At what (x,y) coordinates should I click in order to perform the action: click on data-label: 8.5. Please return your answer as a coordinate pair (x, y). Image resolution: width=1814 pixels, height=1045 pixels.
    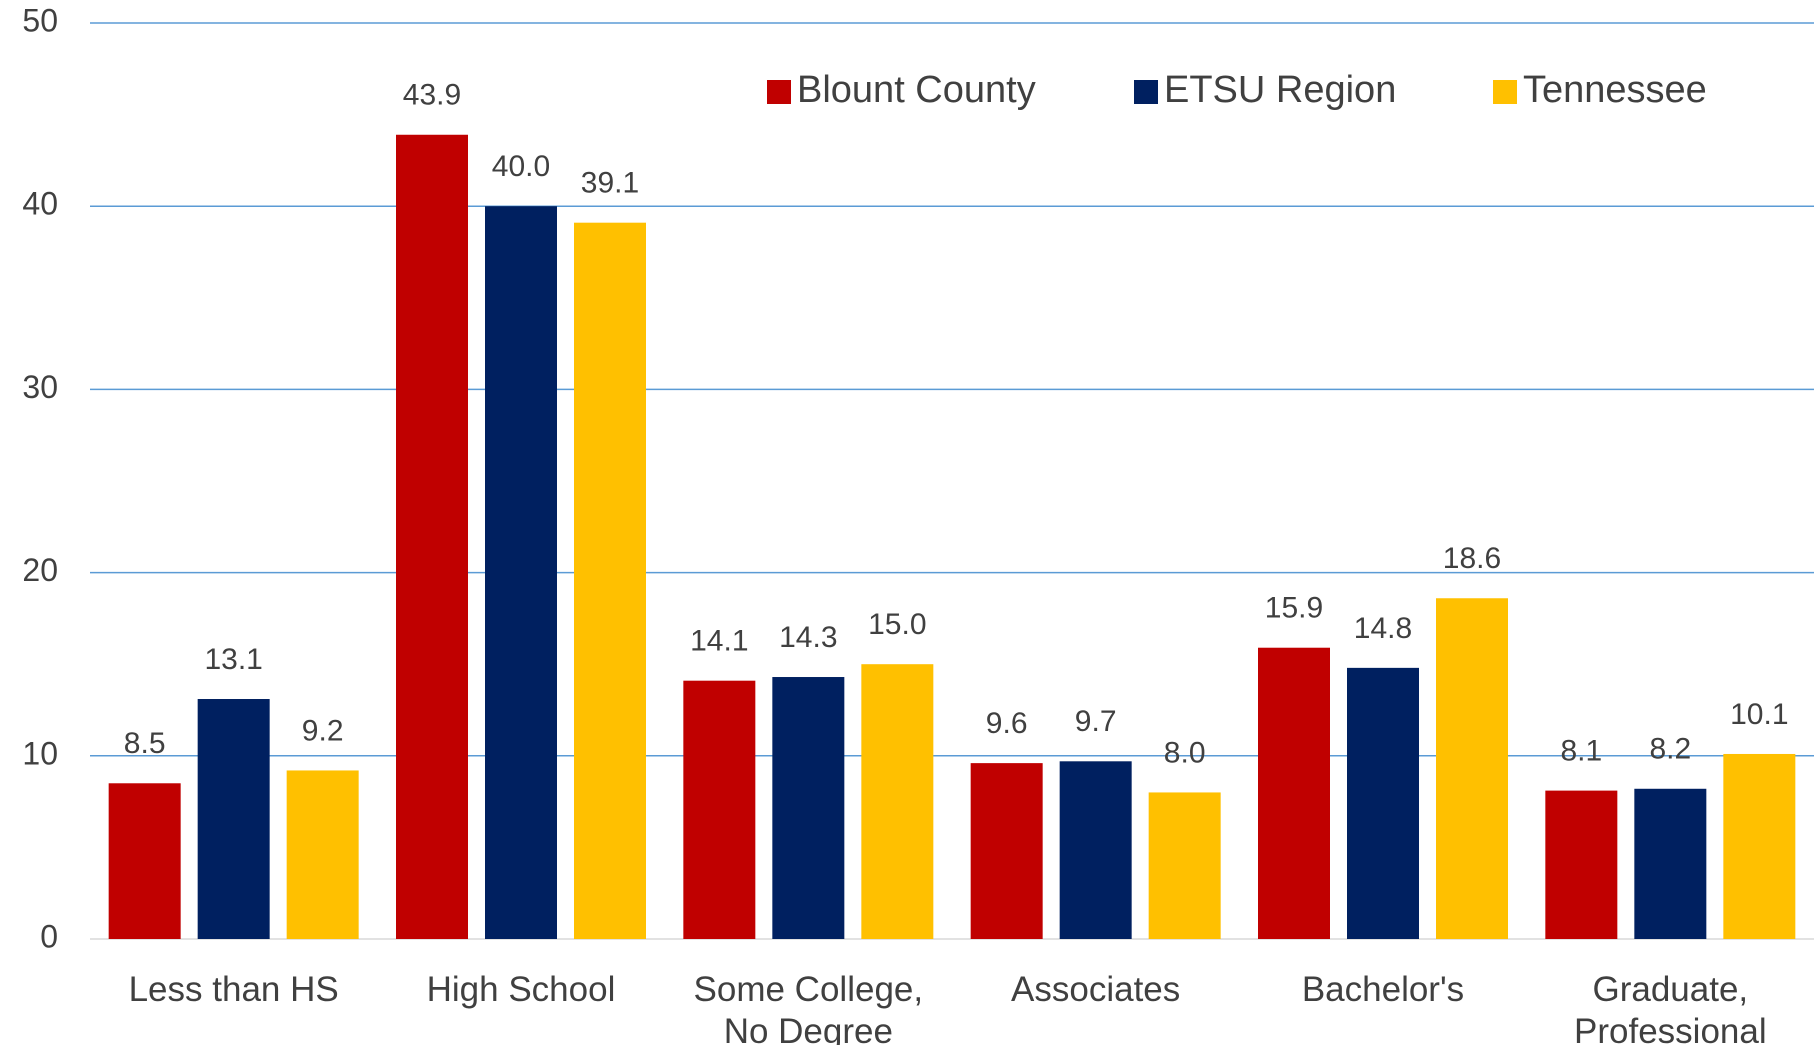
    Looking at the image, I should click on (145, 743).